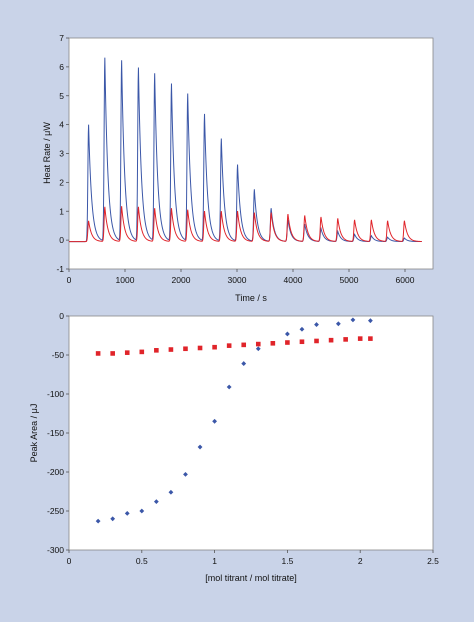 The image size is (474, 622). What do you see at coordinates (405, 280) in the screenshot?
I see `x-tick-label: 6000` at bounding box center [405, 280].